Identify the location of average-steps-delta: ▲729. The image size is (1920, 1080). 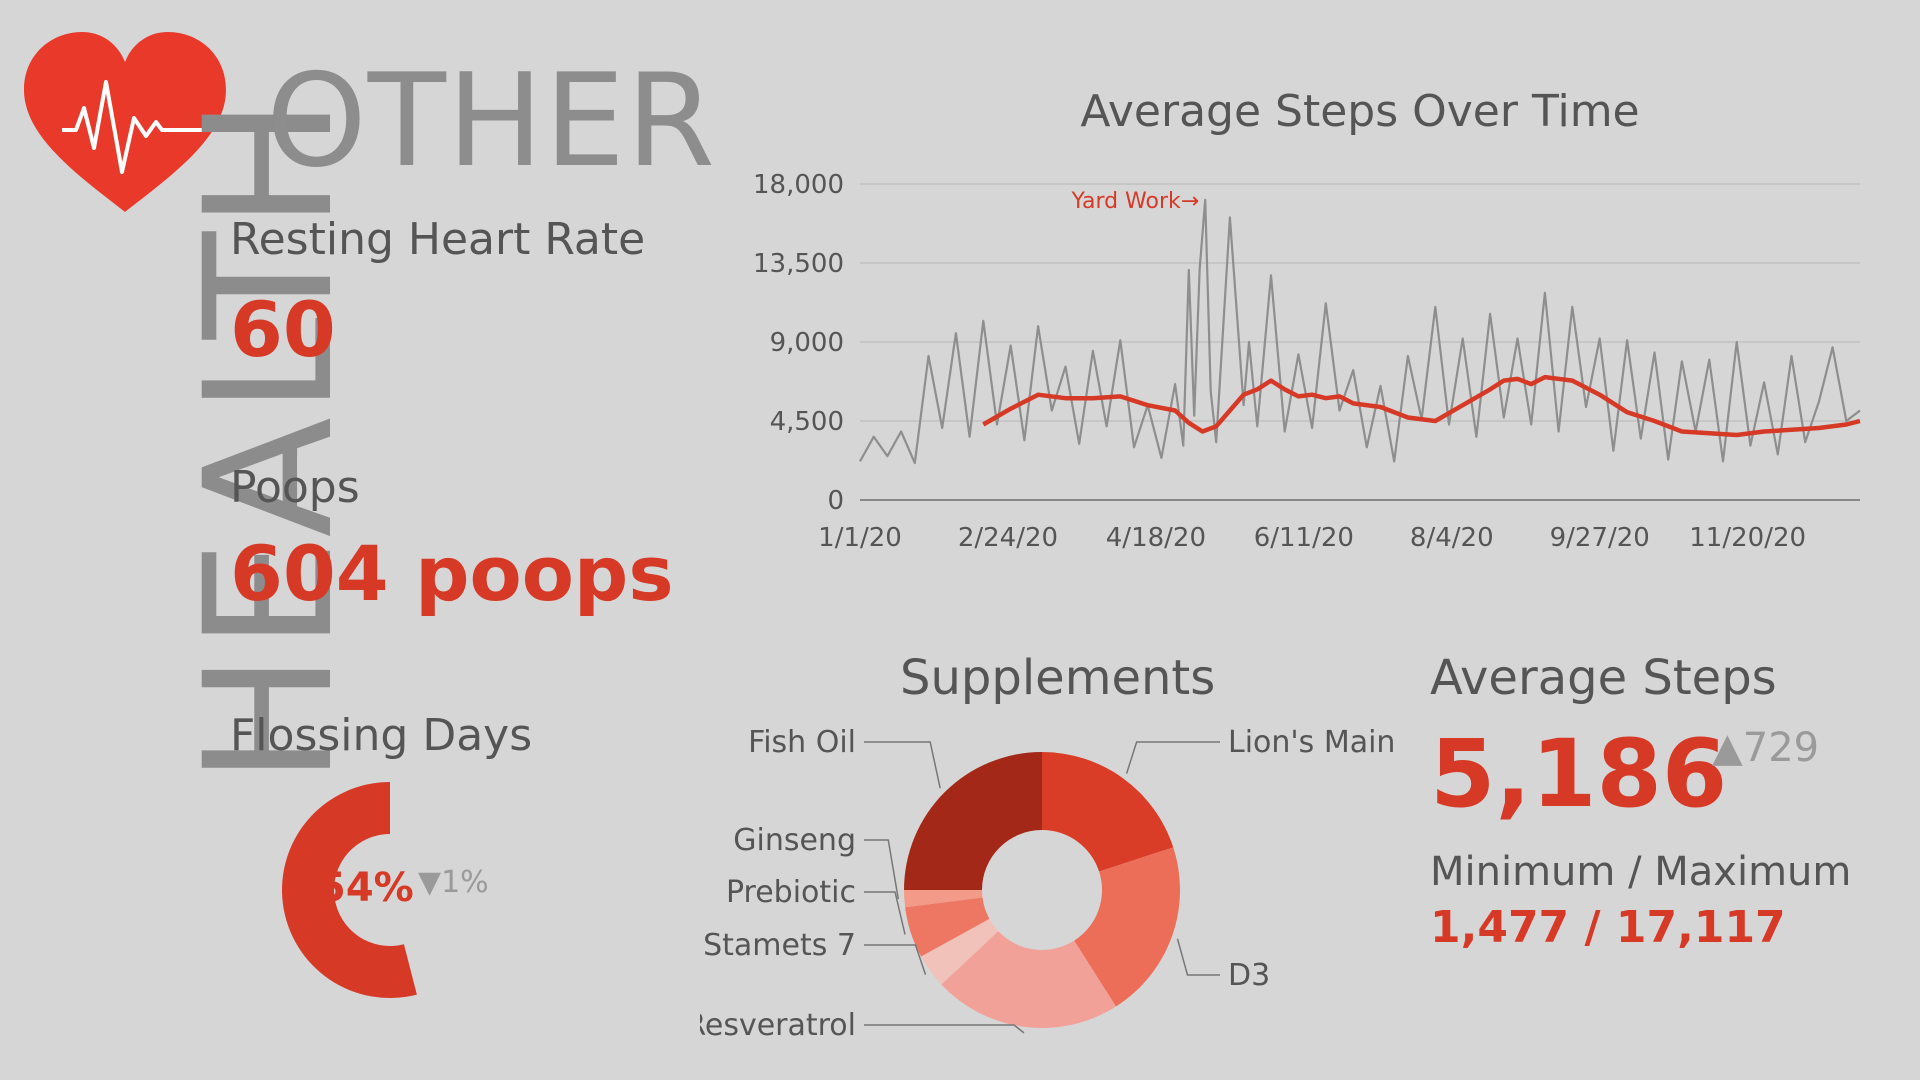
(1766, 748).